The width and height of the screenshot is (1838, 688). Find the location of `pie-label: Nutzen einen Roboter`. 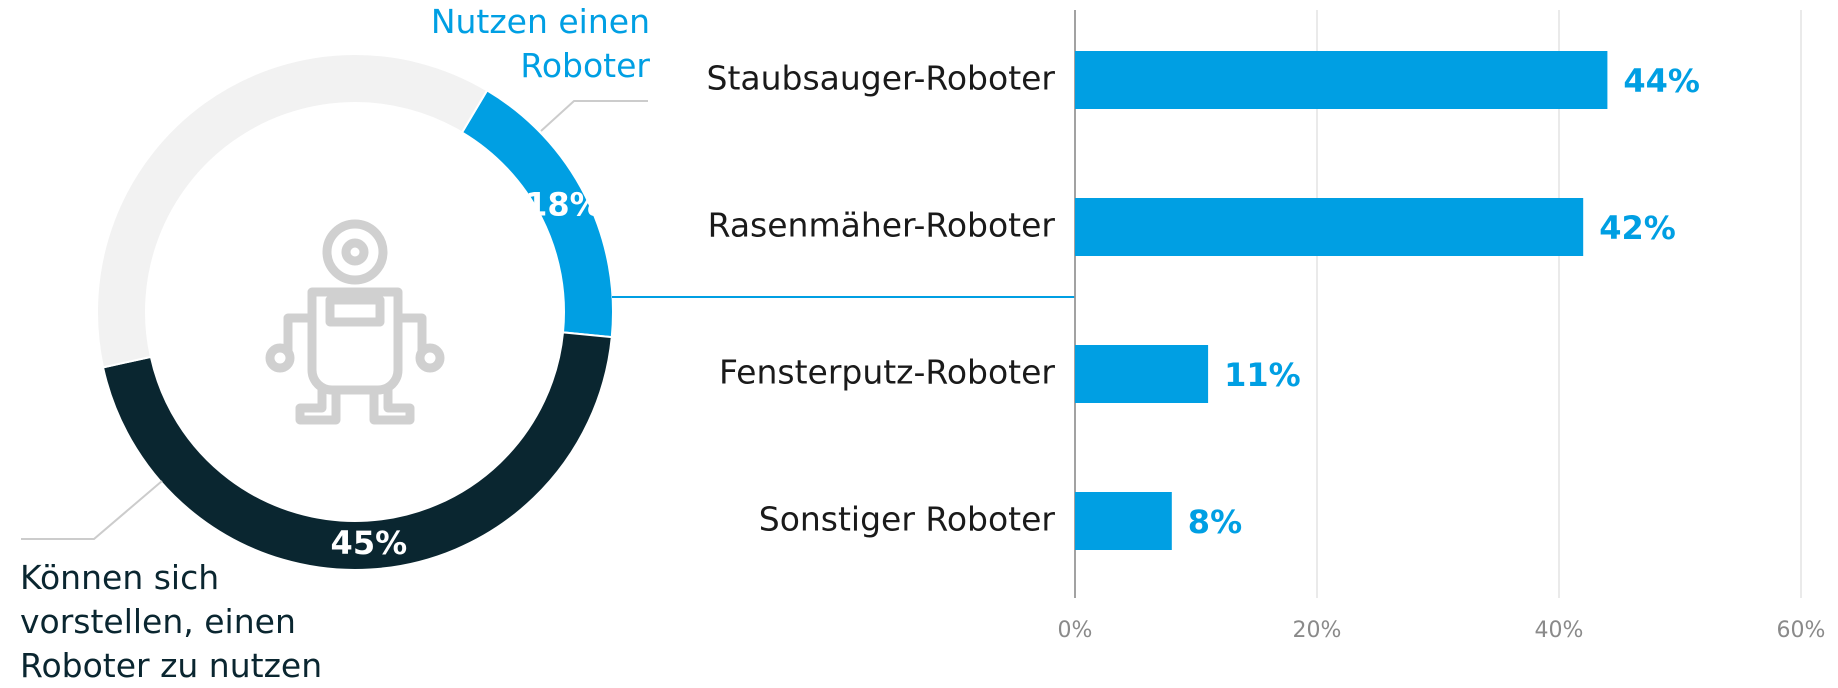

pie-label: Nutzen einen Roboter is located at coordinates (540, 43).